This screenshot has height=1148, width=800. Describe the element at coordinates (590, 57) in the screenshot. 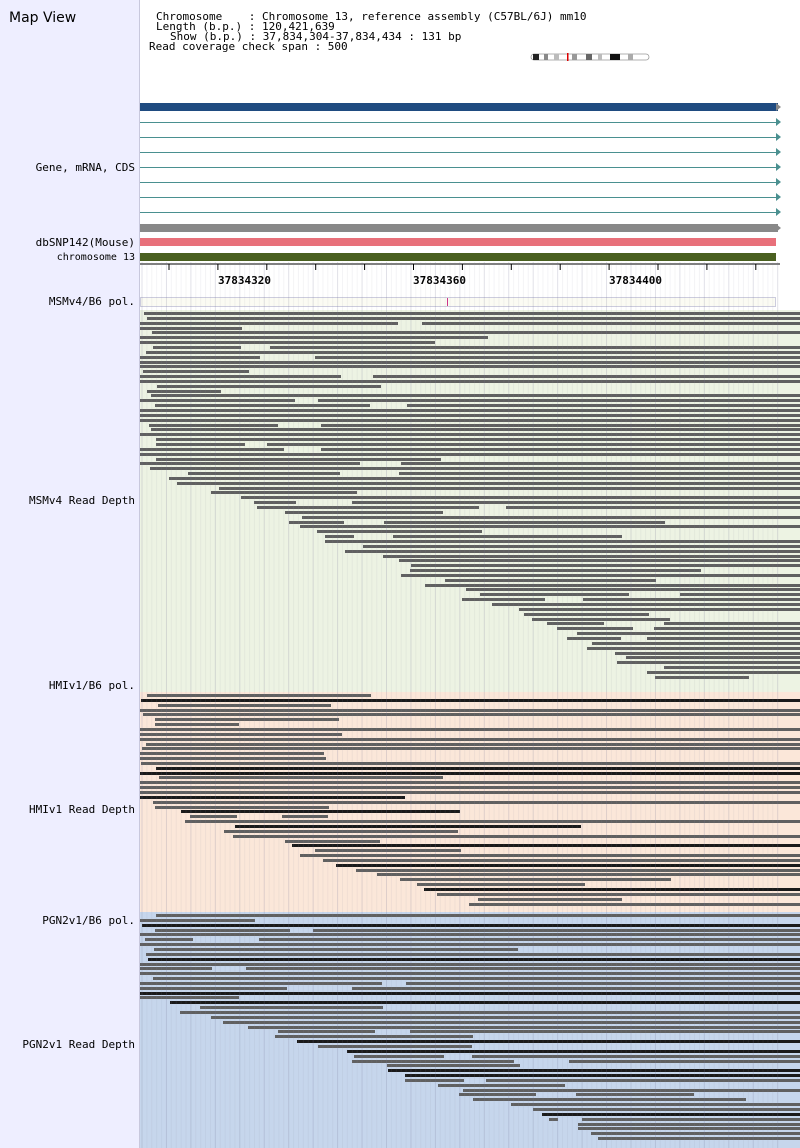

I see `chromosome-ideogram-icon` at that location.